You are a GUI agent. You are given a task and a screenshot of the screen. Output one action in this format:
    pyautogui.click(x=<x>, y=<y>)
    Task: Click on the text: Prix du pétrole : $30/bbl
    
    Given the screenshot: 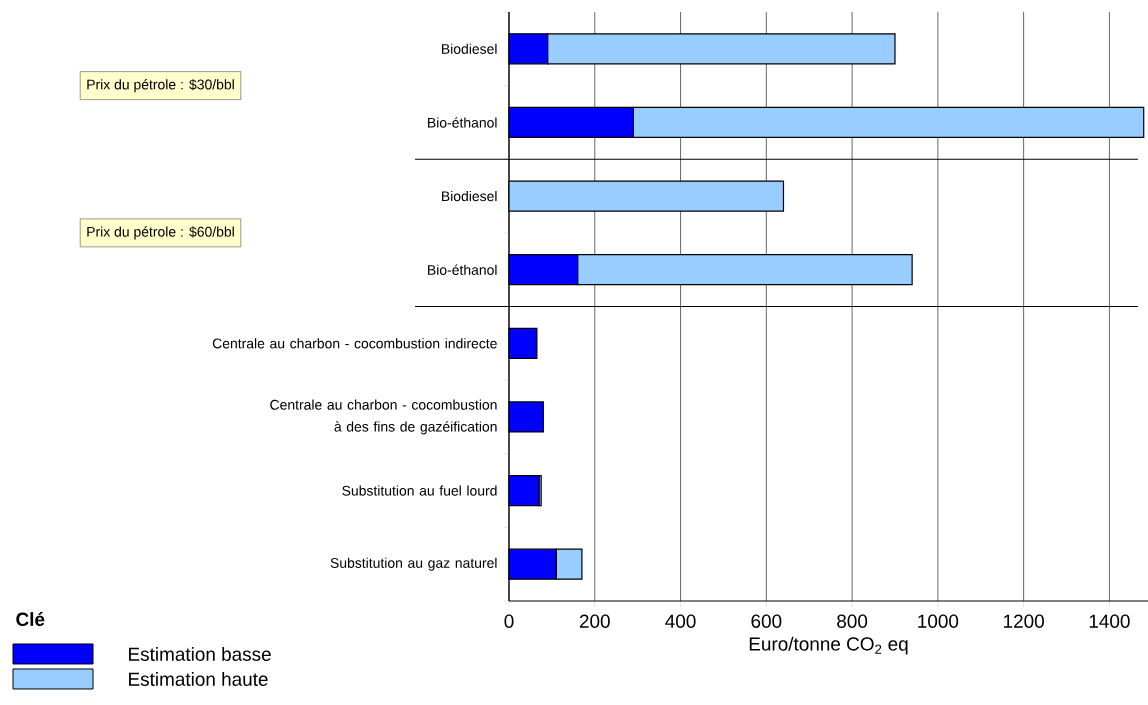 What is the action you would take?
    pyautogui.click(x=160, y=86)
    